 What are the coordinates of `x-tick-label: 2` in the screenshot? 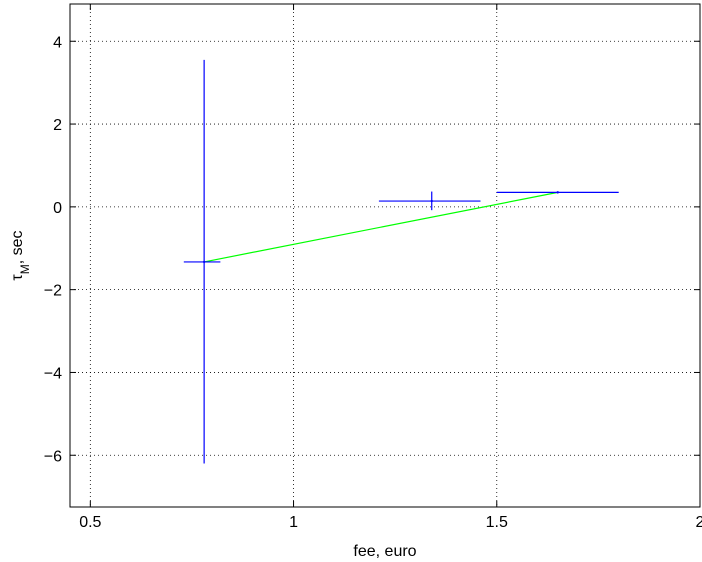 It's located at (699, 522).